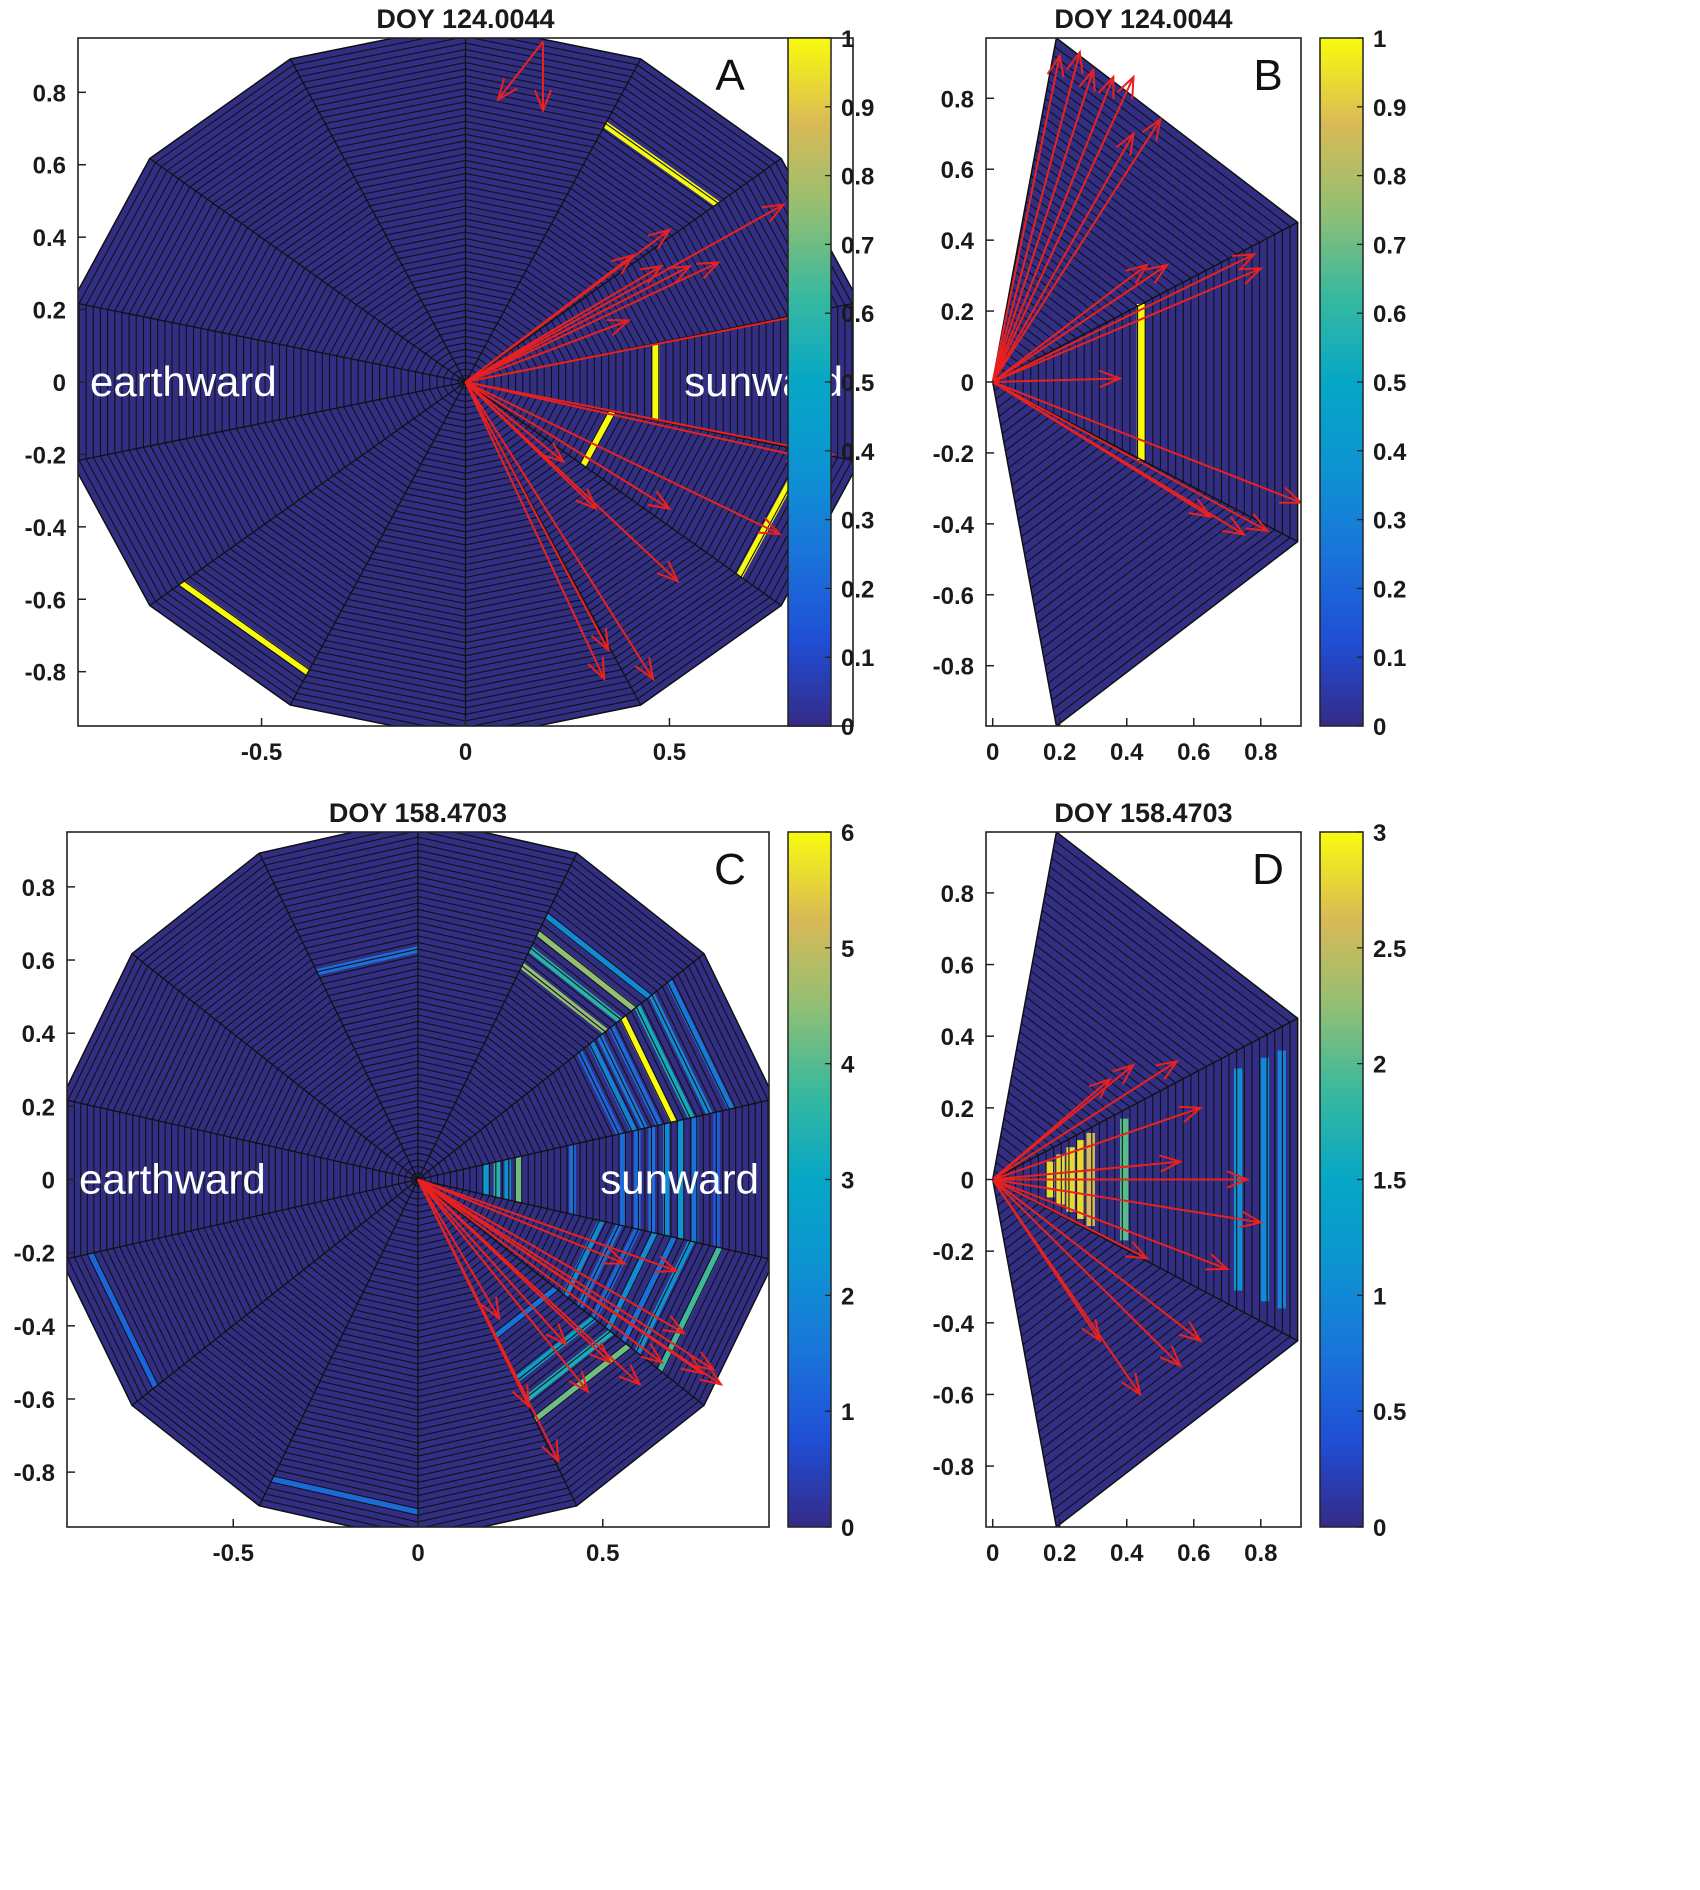 The image size is (1700, 1890). I want to click on colorbar-tick-label: 3, so click(1379, 833).